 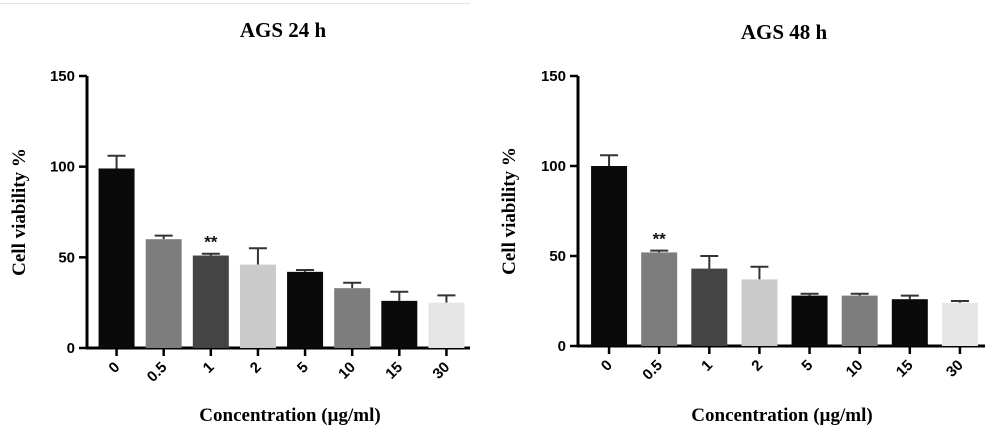 What do you see at coordinates (784, 32) in the screenshot?
I see `chart-title: AGS 48 h` at bounding box center [784, 32].